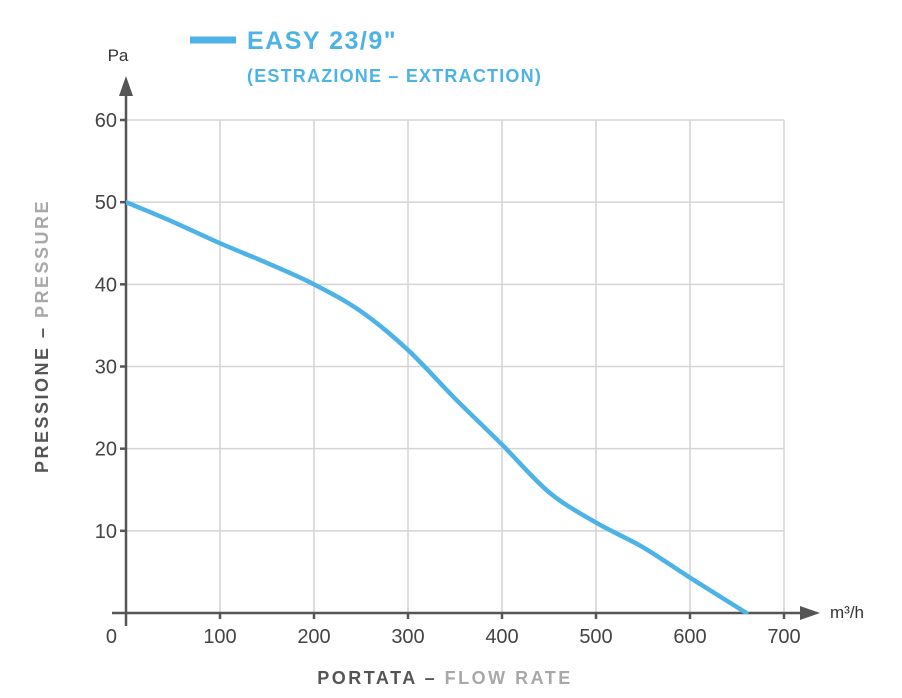  Describe the element at coordinates (407, 637) in the screenshot. I see `x-tick-label: 300` at that location.